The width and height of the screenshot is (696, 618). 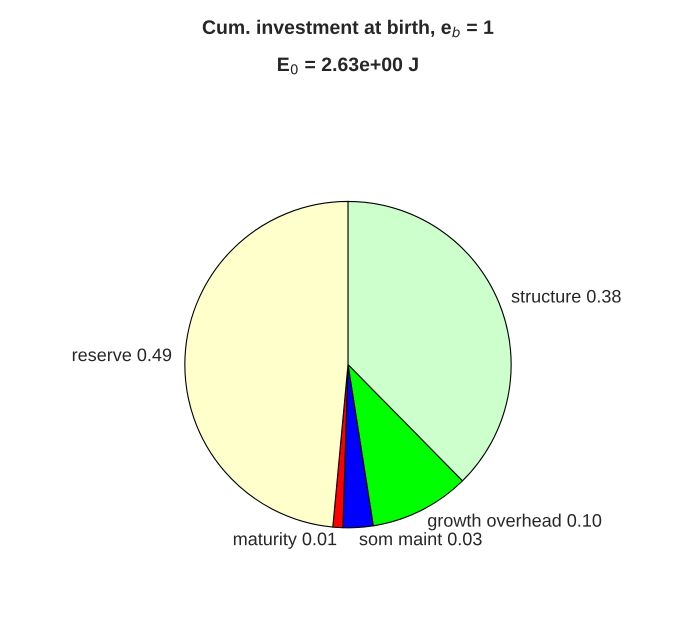 I want to click on slice-label: som maint 0.03, so click(x=420, y=539).